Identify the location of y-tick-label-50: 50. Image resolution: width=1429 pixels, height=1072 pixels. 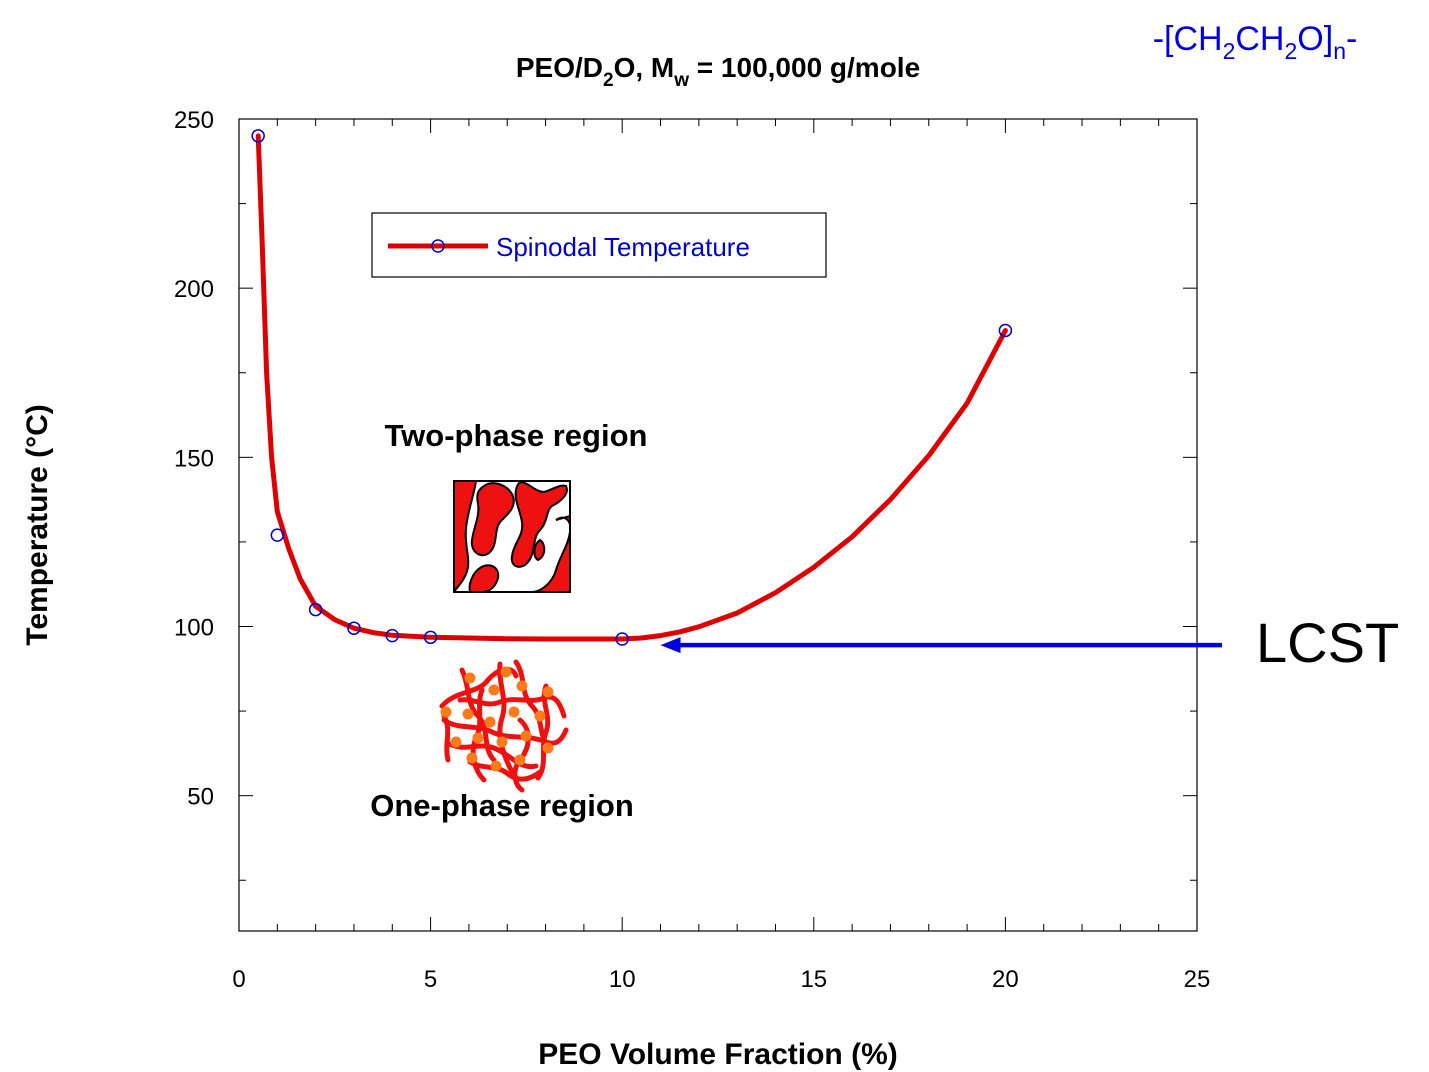
(200, 797).